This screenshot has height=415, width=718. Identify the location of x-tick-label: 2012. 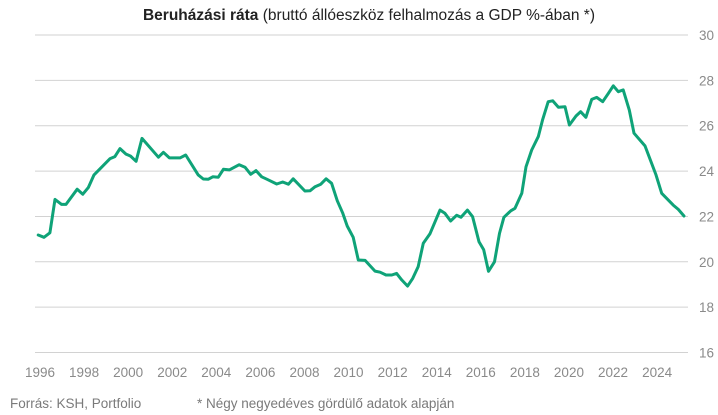
(393, 372).